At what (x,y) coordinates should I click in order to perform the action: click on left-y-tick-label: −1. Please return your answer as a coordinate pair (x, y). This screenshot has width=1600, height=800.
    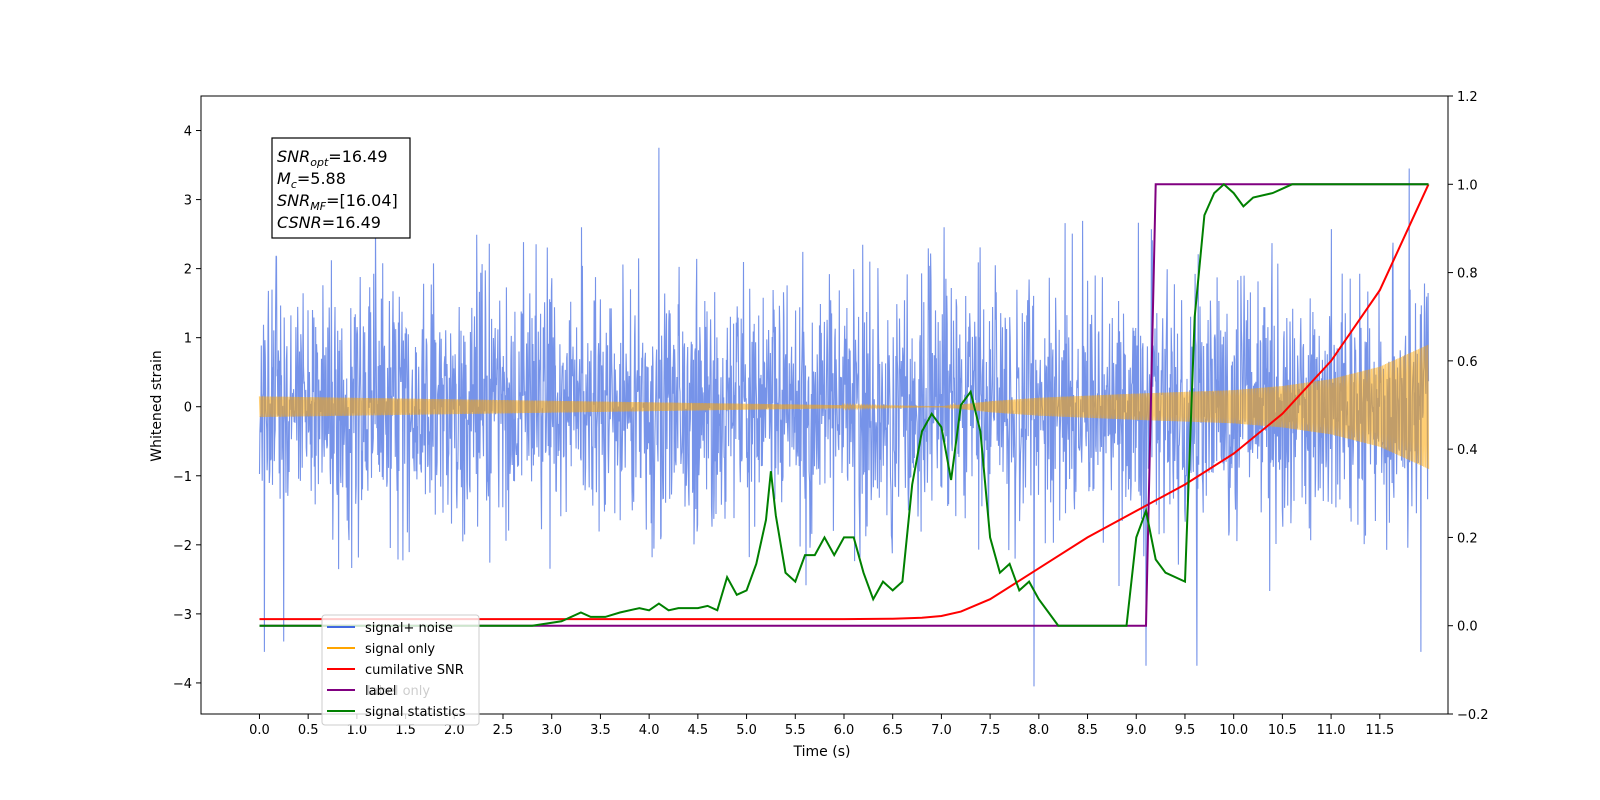
    Looking at the image, I should click on (182, 477).